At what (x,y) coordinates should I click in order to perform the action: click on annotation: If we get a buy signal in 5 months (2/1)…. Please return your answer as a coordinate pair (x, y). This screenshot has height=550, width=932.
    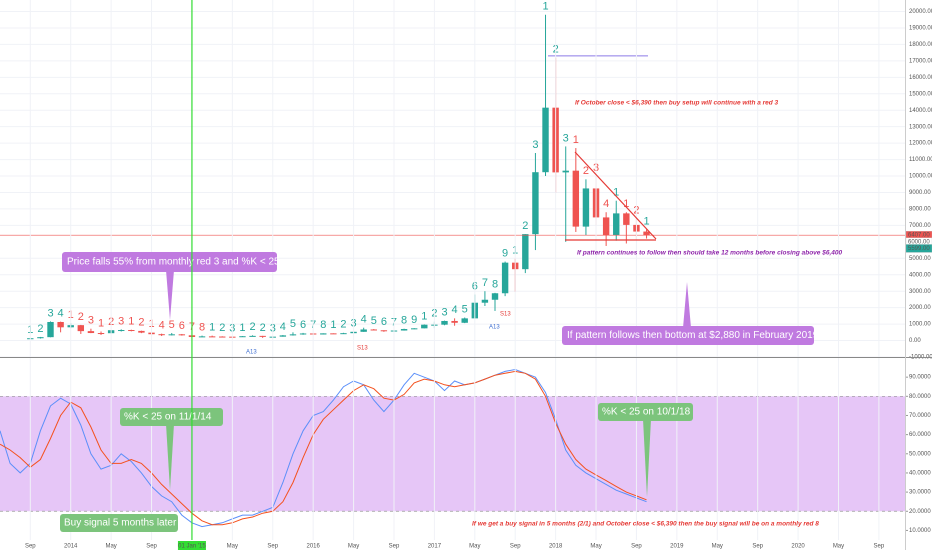
    Looking at the image, I should click on (645, 524).